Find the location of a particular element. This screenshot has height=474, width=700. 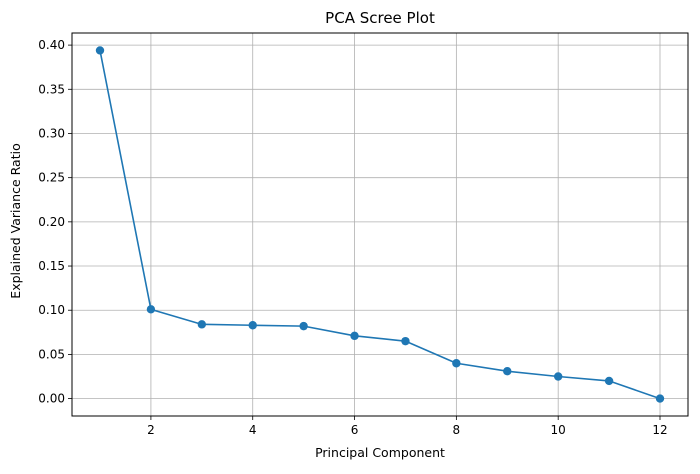

y-tick-label: 0.25 is located at coordinates (51, 178).